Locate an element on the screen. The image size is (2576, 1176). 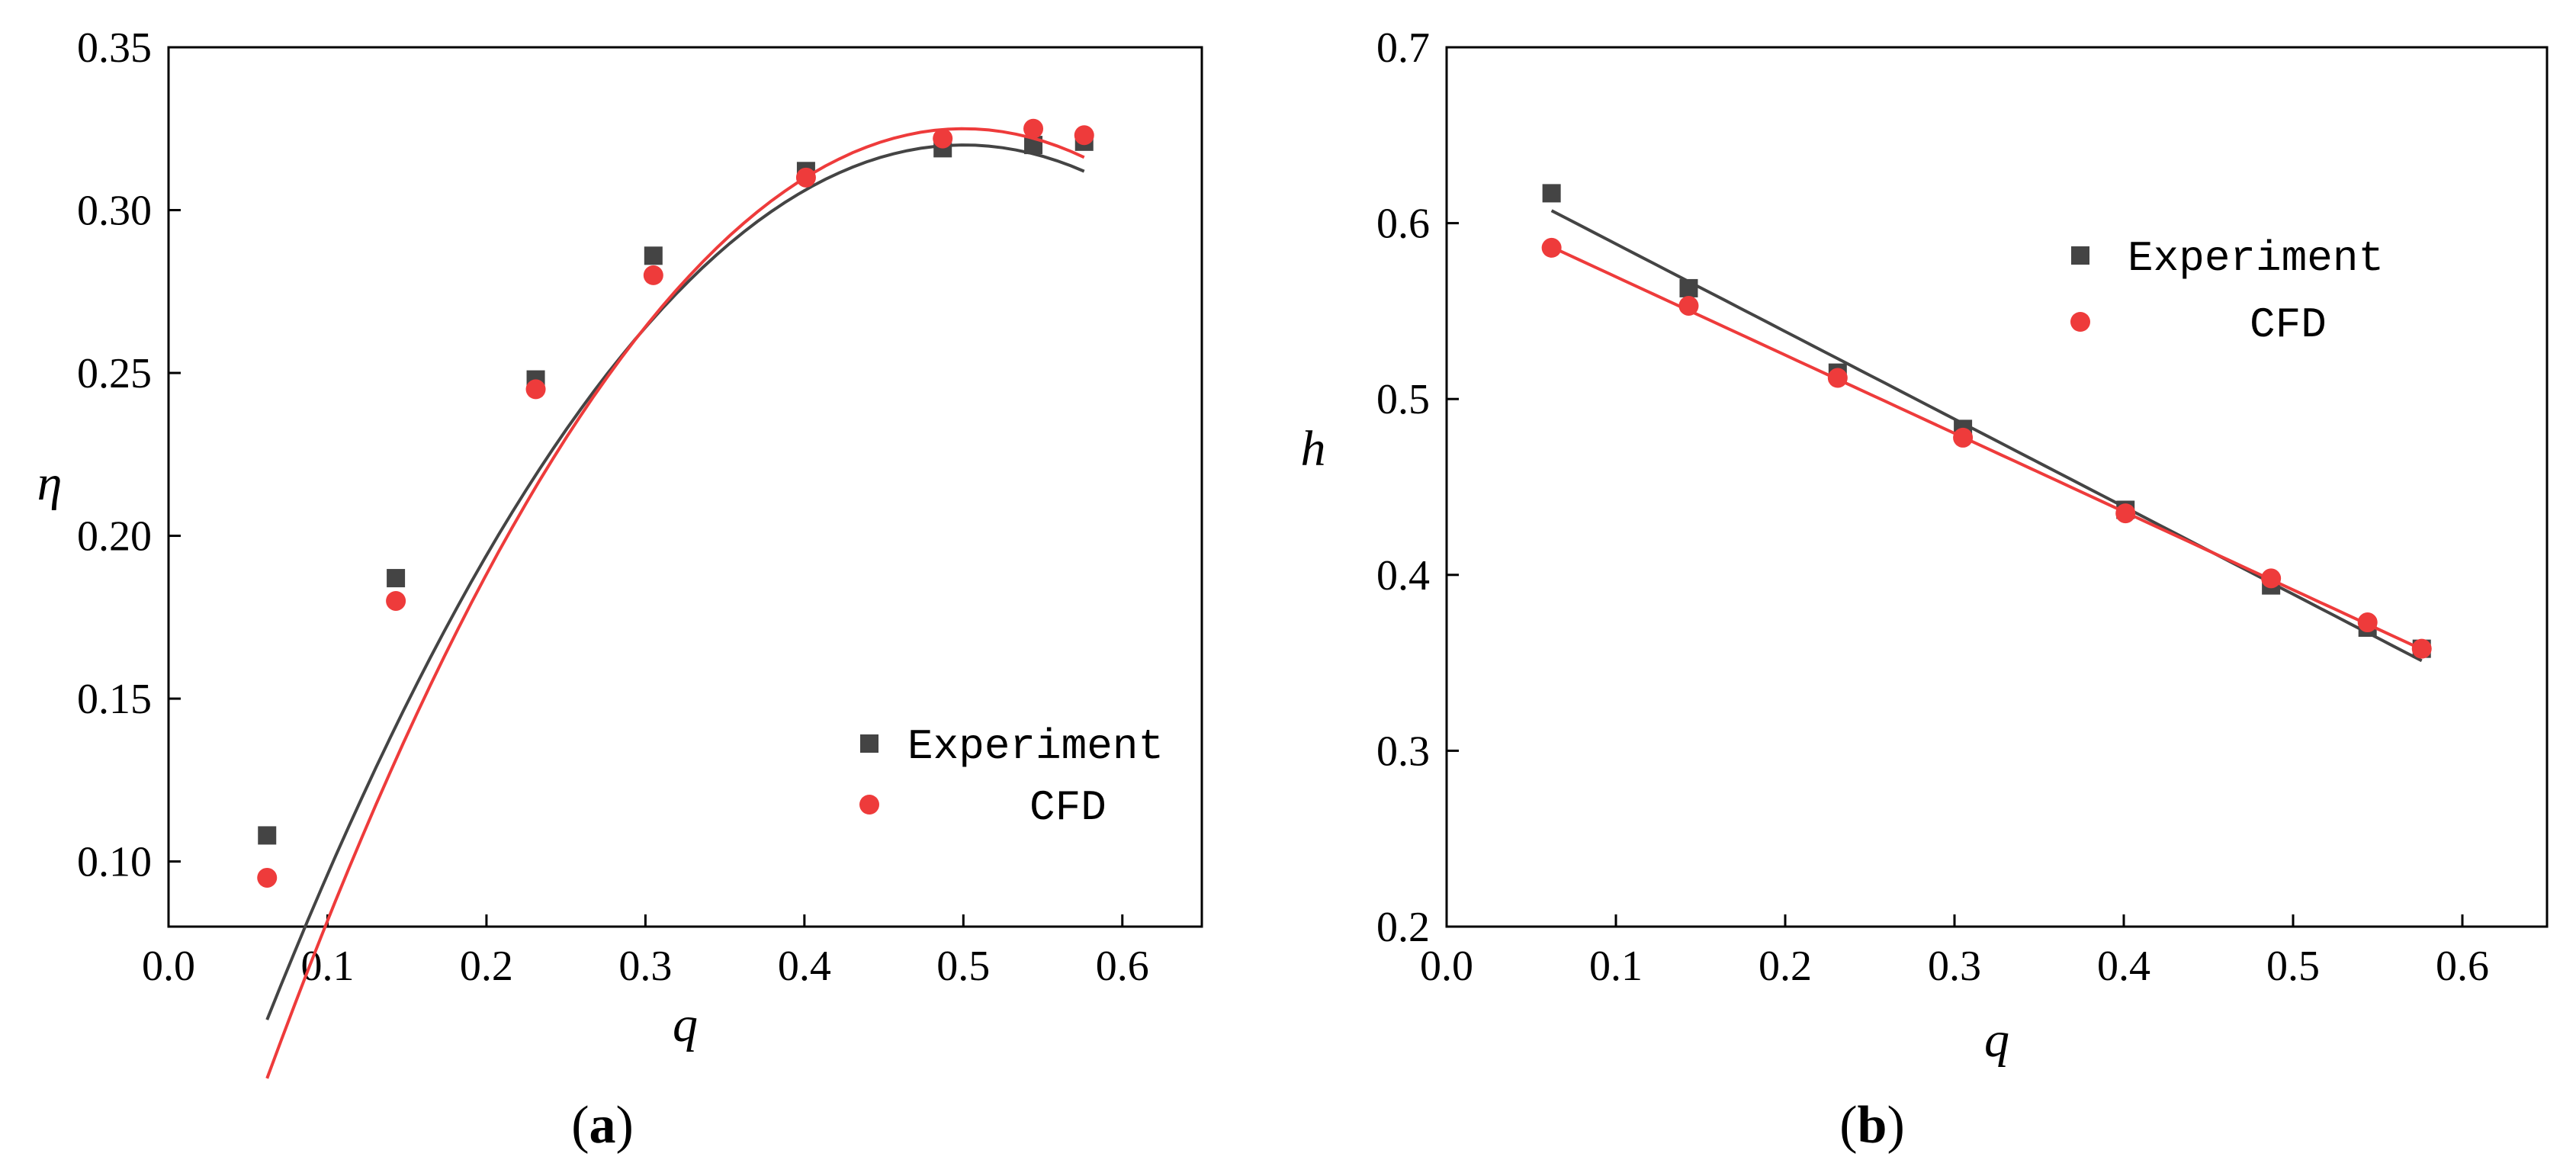
y-tick-label: 0.6 is located at coordinates (1403, 224).